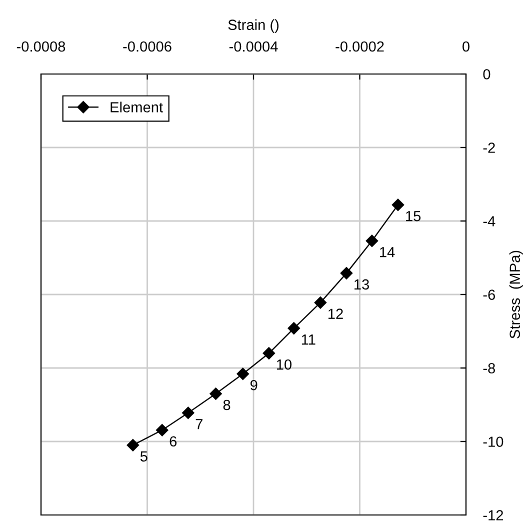 This screenshot has width=531, height=525. I want to click on annotation: 7, so click(199, 424).